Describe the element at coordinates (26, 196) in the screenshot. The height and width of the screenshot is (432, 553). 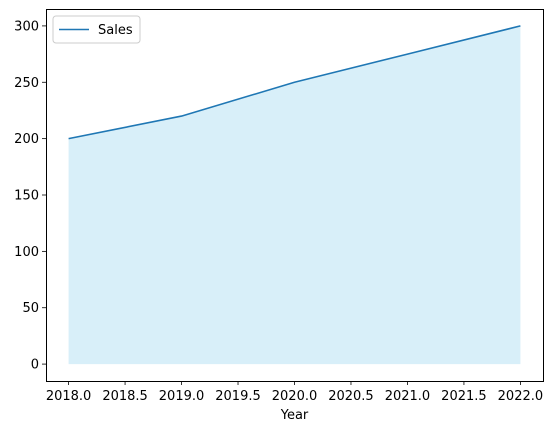
I see `y-tick-label: 150` at that location.